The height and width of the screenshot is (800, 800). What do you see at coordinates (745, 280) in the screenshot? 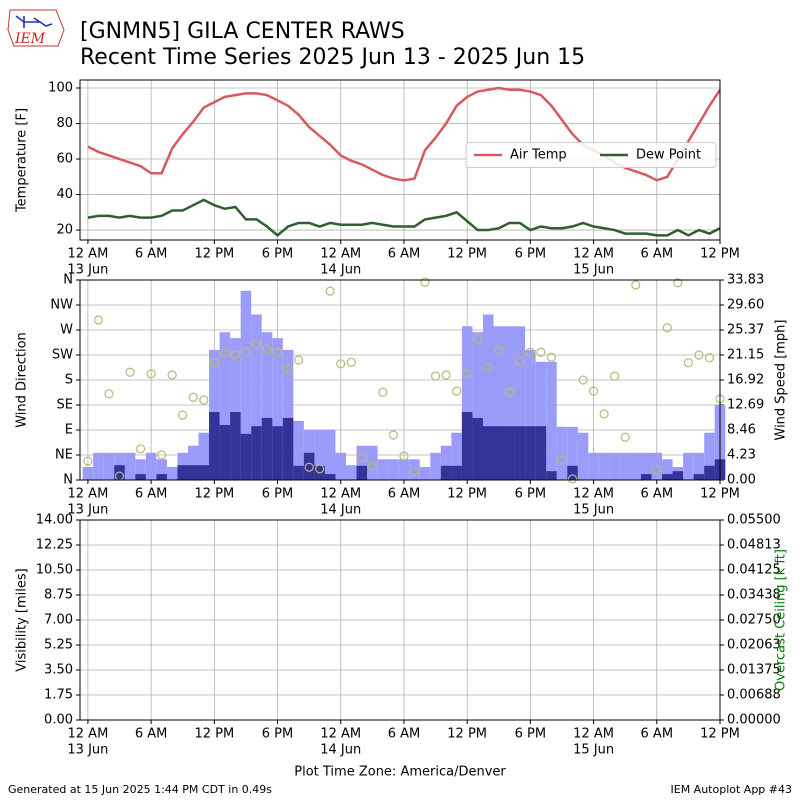
I see `y2-tick-label: 33.83` at bounding box center [745, 280].